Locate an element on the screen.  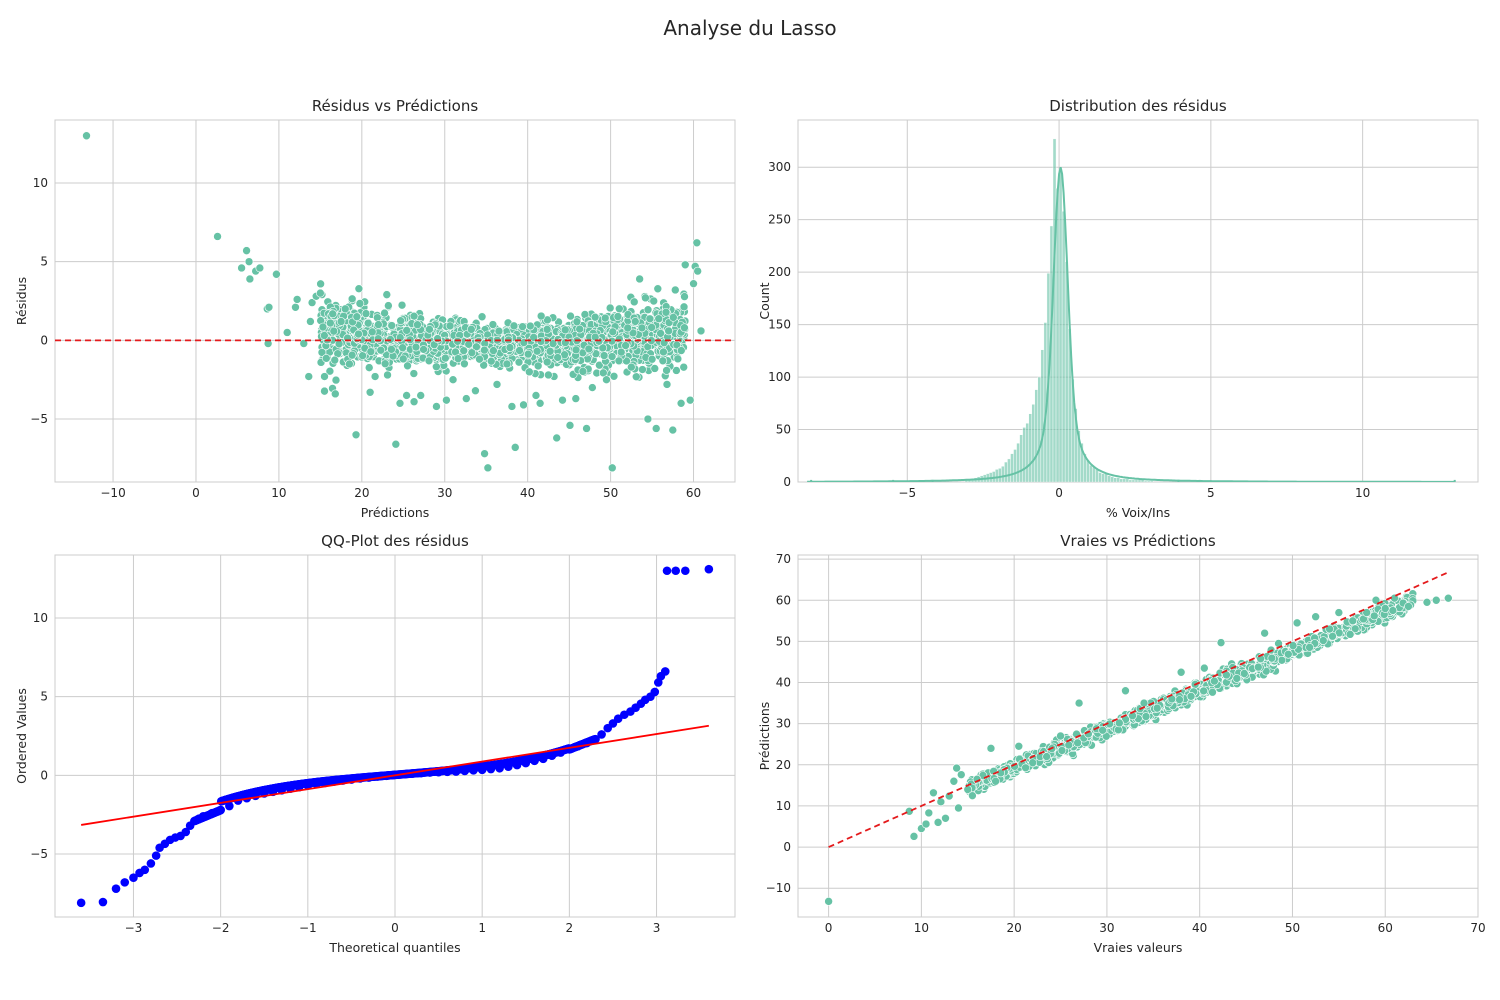
y-axis-label: Résidus is located at coordinates (21, 301).